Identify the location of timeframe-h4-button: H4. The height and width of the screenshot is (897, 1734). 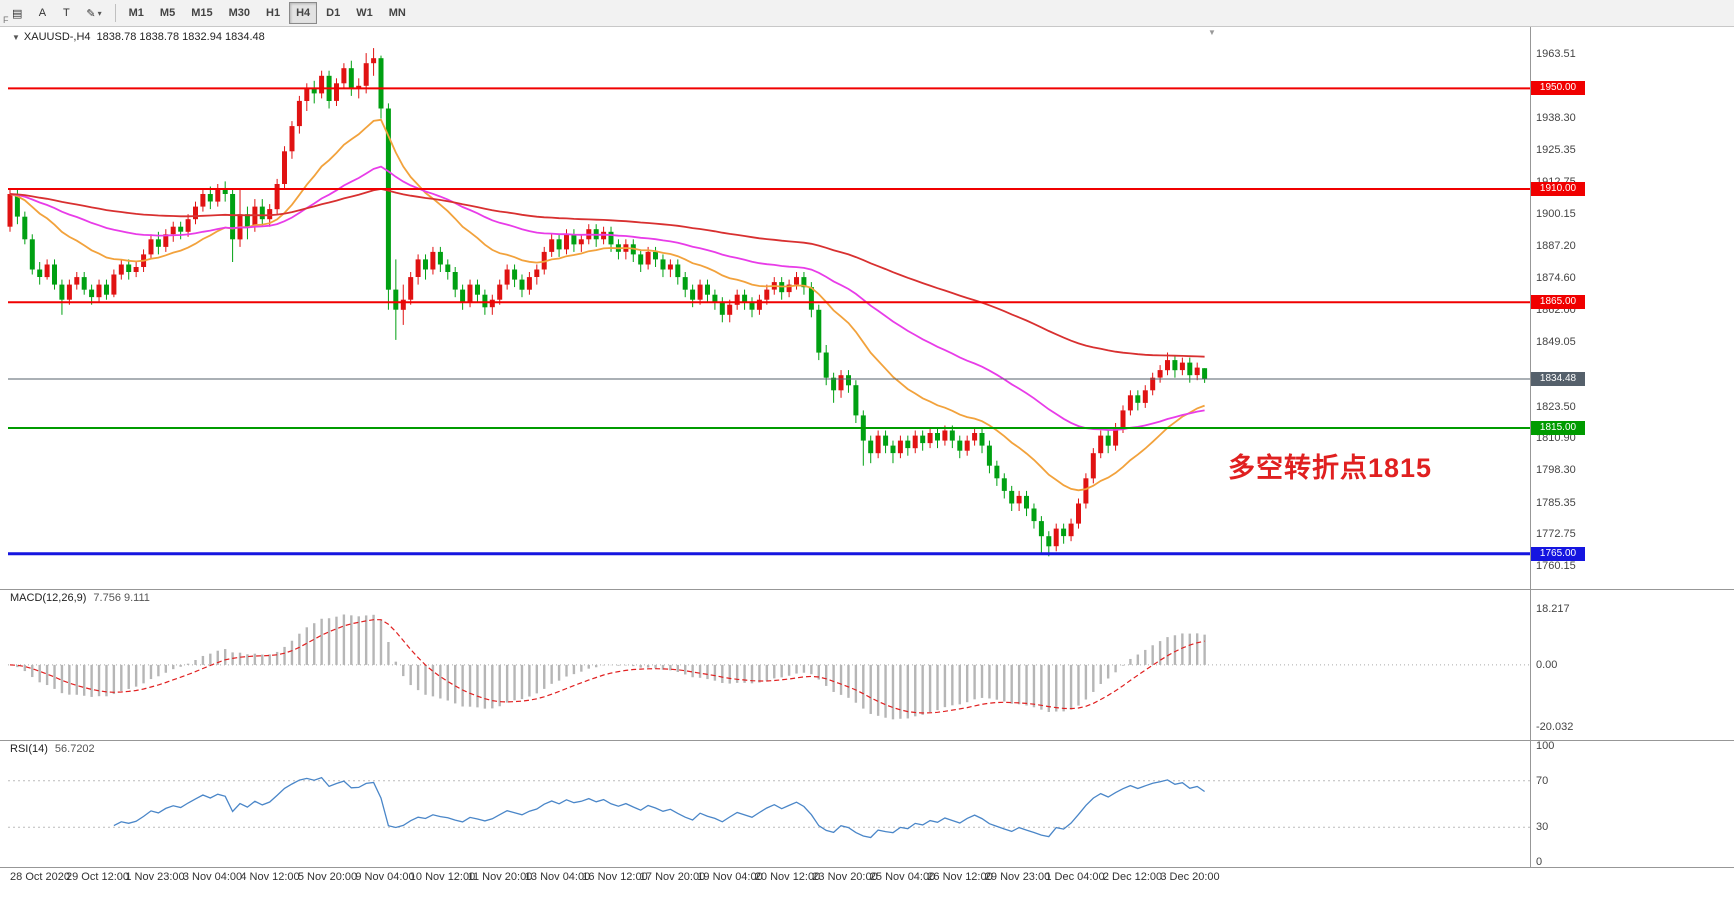
(303, 13).